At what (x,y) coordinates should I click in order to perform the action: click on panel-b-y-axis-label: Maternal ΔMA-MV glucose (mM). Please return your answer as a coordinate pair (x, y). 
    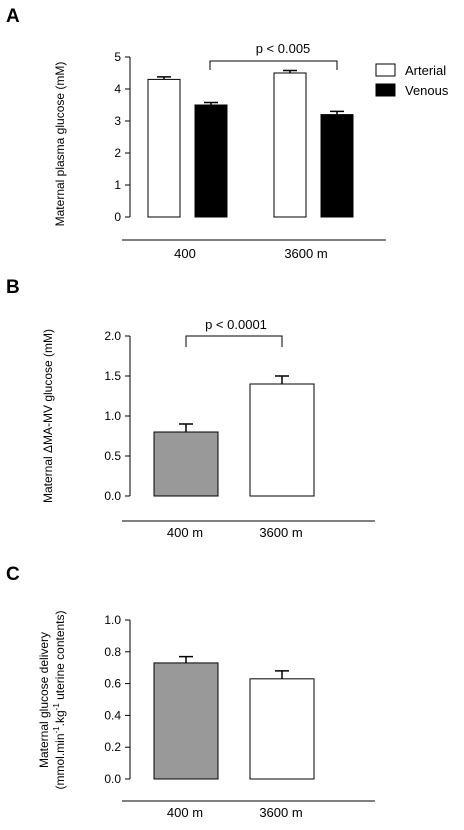
    Looking at the image, I should click on (48, 416).